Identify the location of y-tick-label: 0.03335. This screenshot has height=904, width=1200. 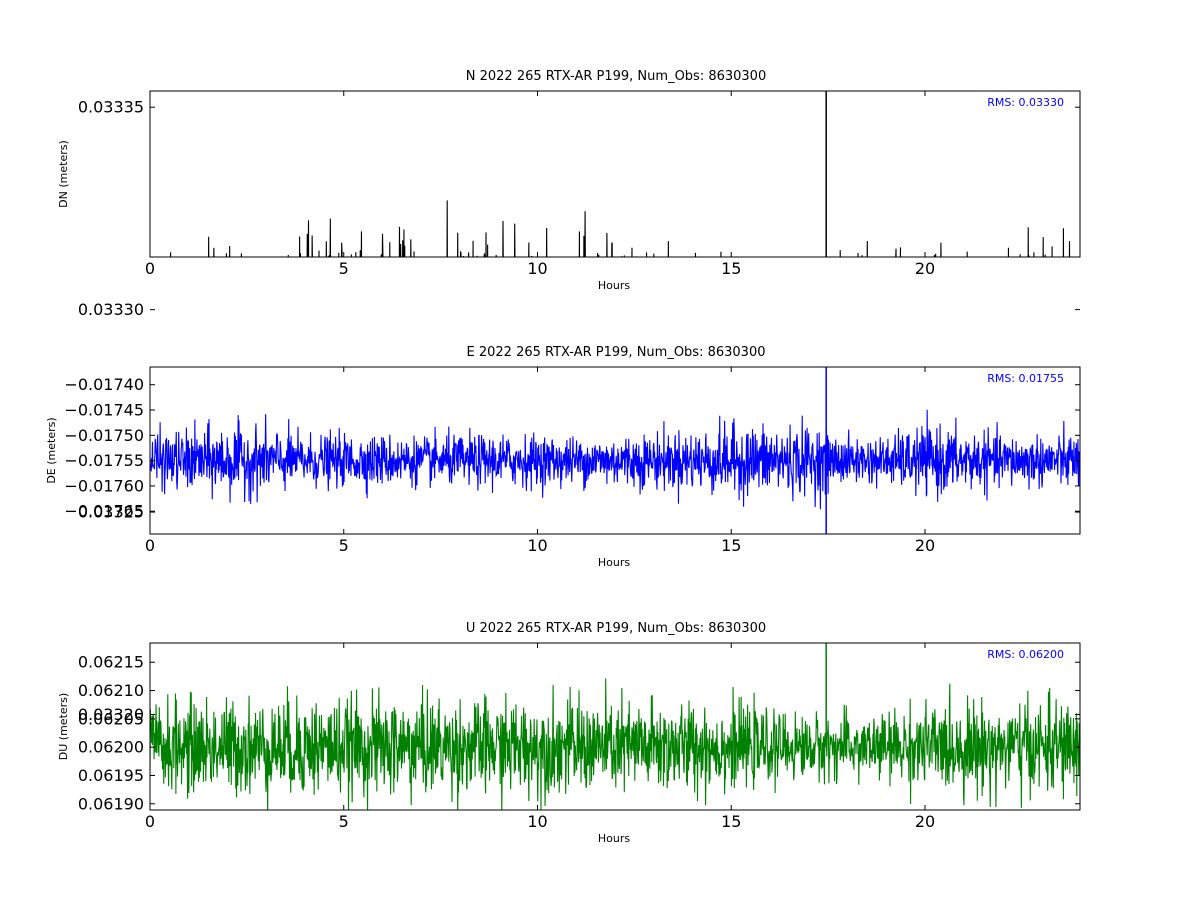
(111, 107).